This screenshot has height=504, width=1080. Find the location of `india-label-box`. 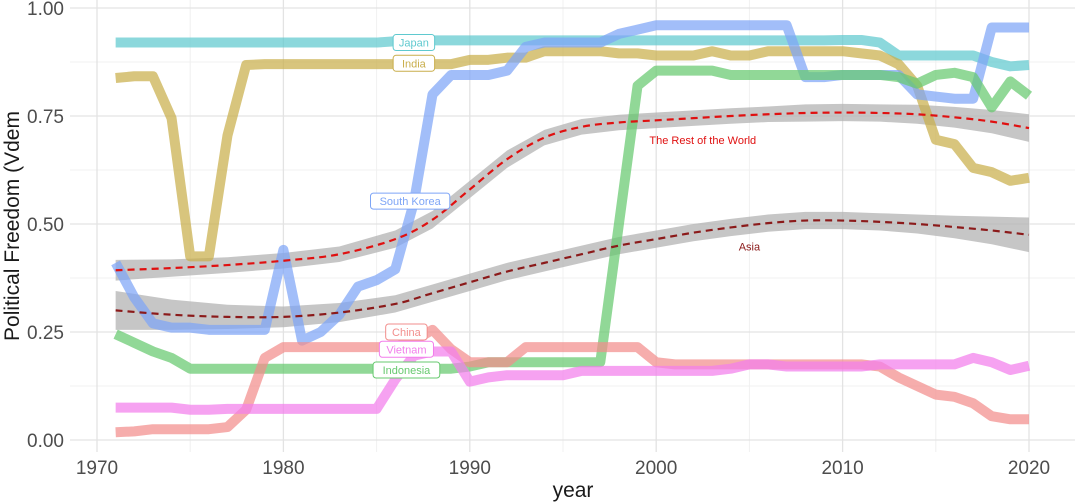

india-label-box is located at coordinates (414, 63).